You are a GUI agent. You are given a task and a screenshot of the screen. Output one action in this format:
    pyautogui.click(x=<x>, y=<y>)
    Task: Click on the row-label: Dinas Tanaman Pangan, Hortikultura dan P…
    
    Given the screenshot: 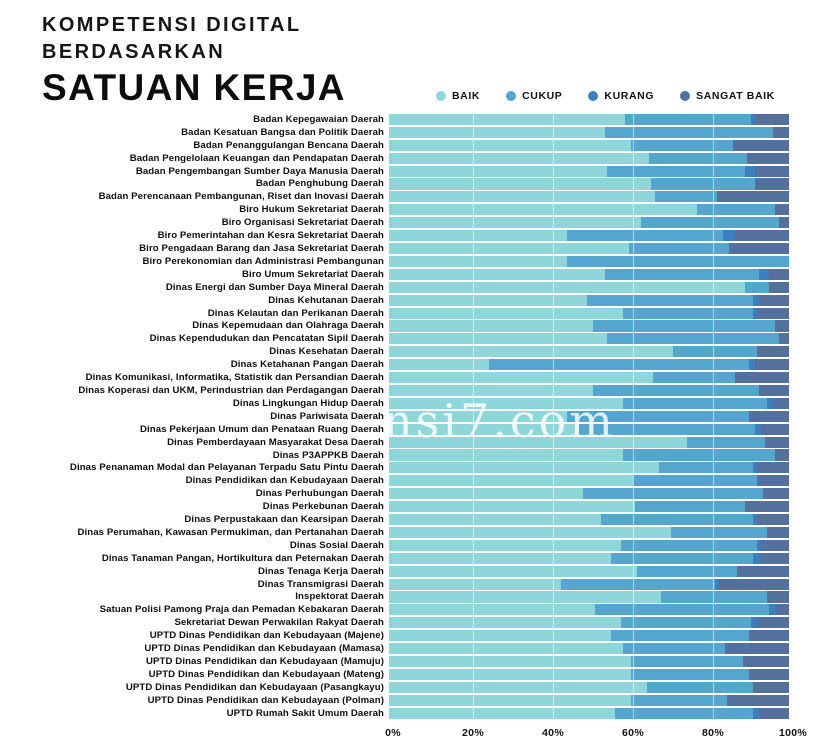 What is the action you would take?
    pyautogui.click(x=242, y=558)
    